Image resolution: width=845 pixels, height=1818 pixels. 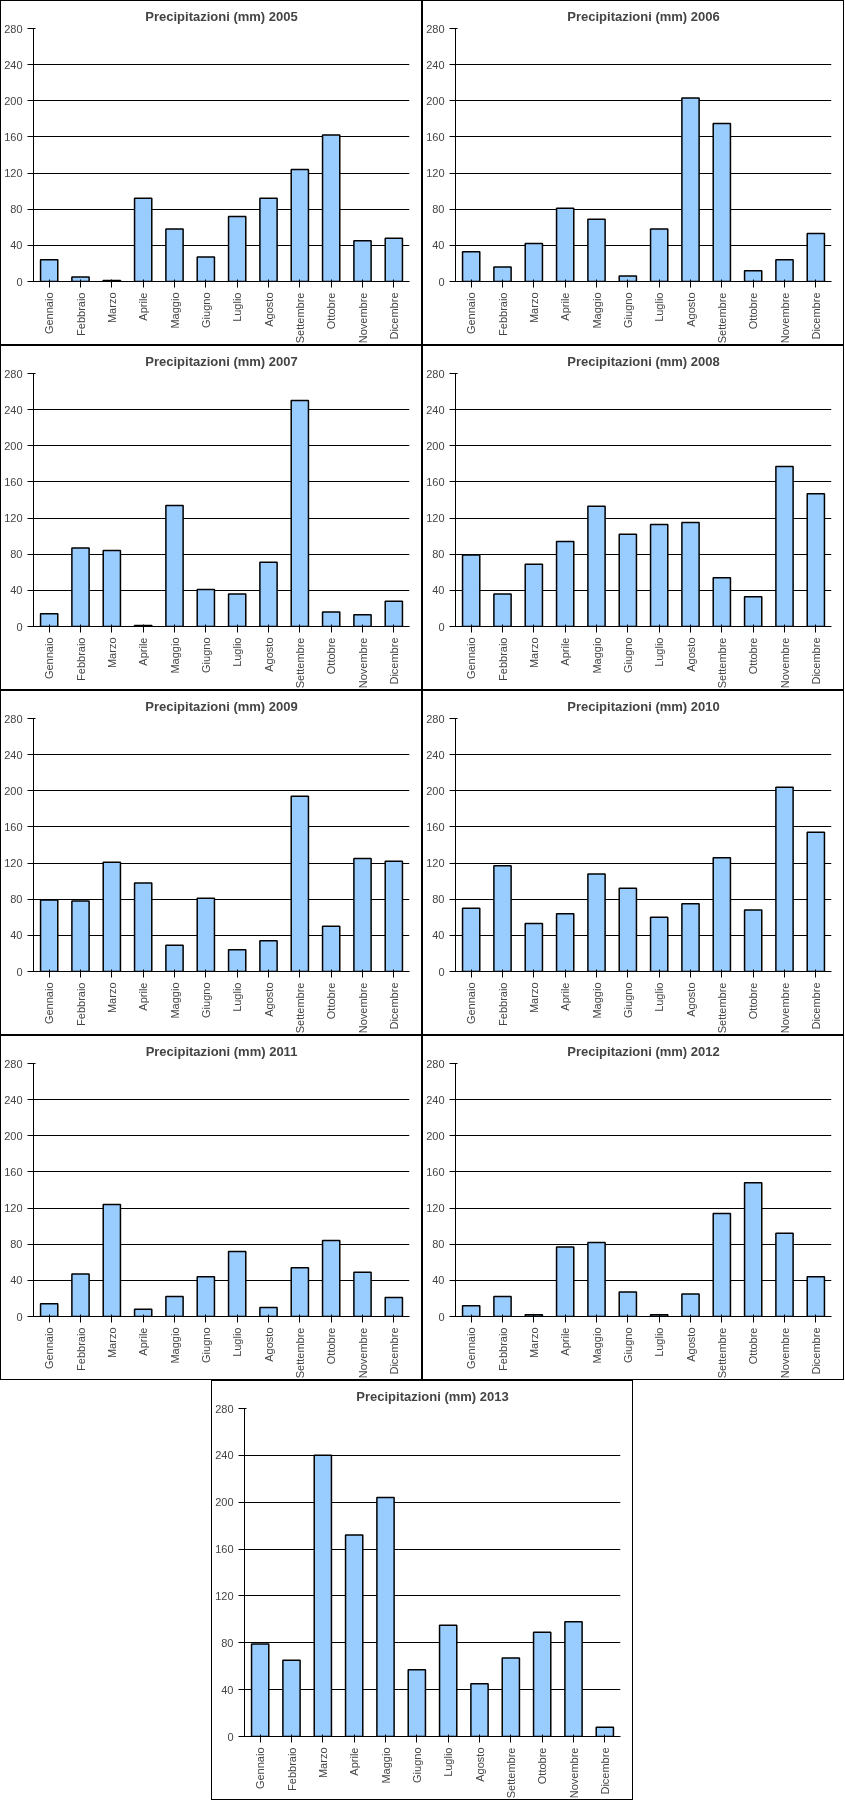 What do you see at coordinates (643, 1051) in the screenshot?
I see `chart-title: Precipitazioni (mm) 2012` at bounding box center [643, 1051].